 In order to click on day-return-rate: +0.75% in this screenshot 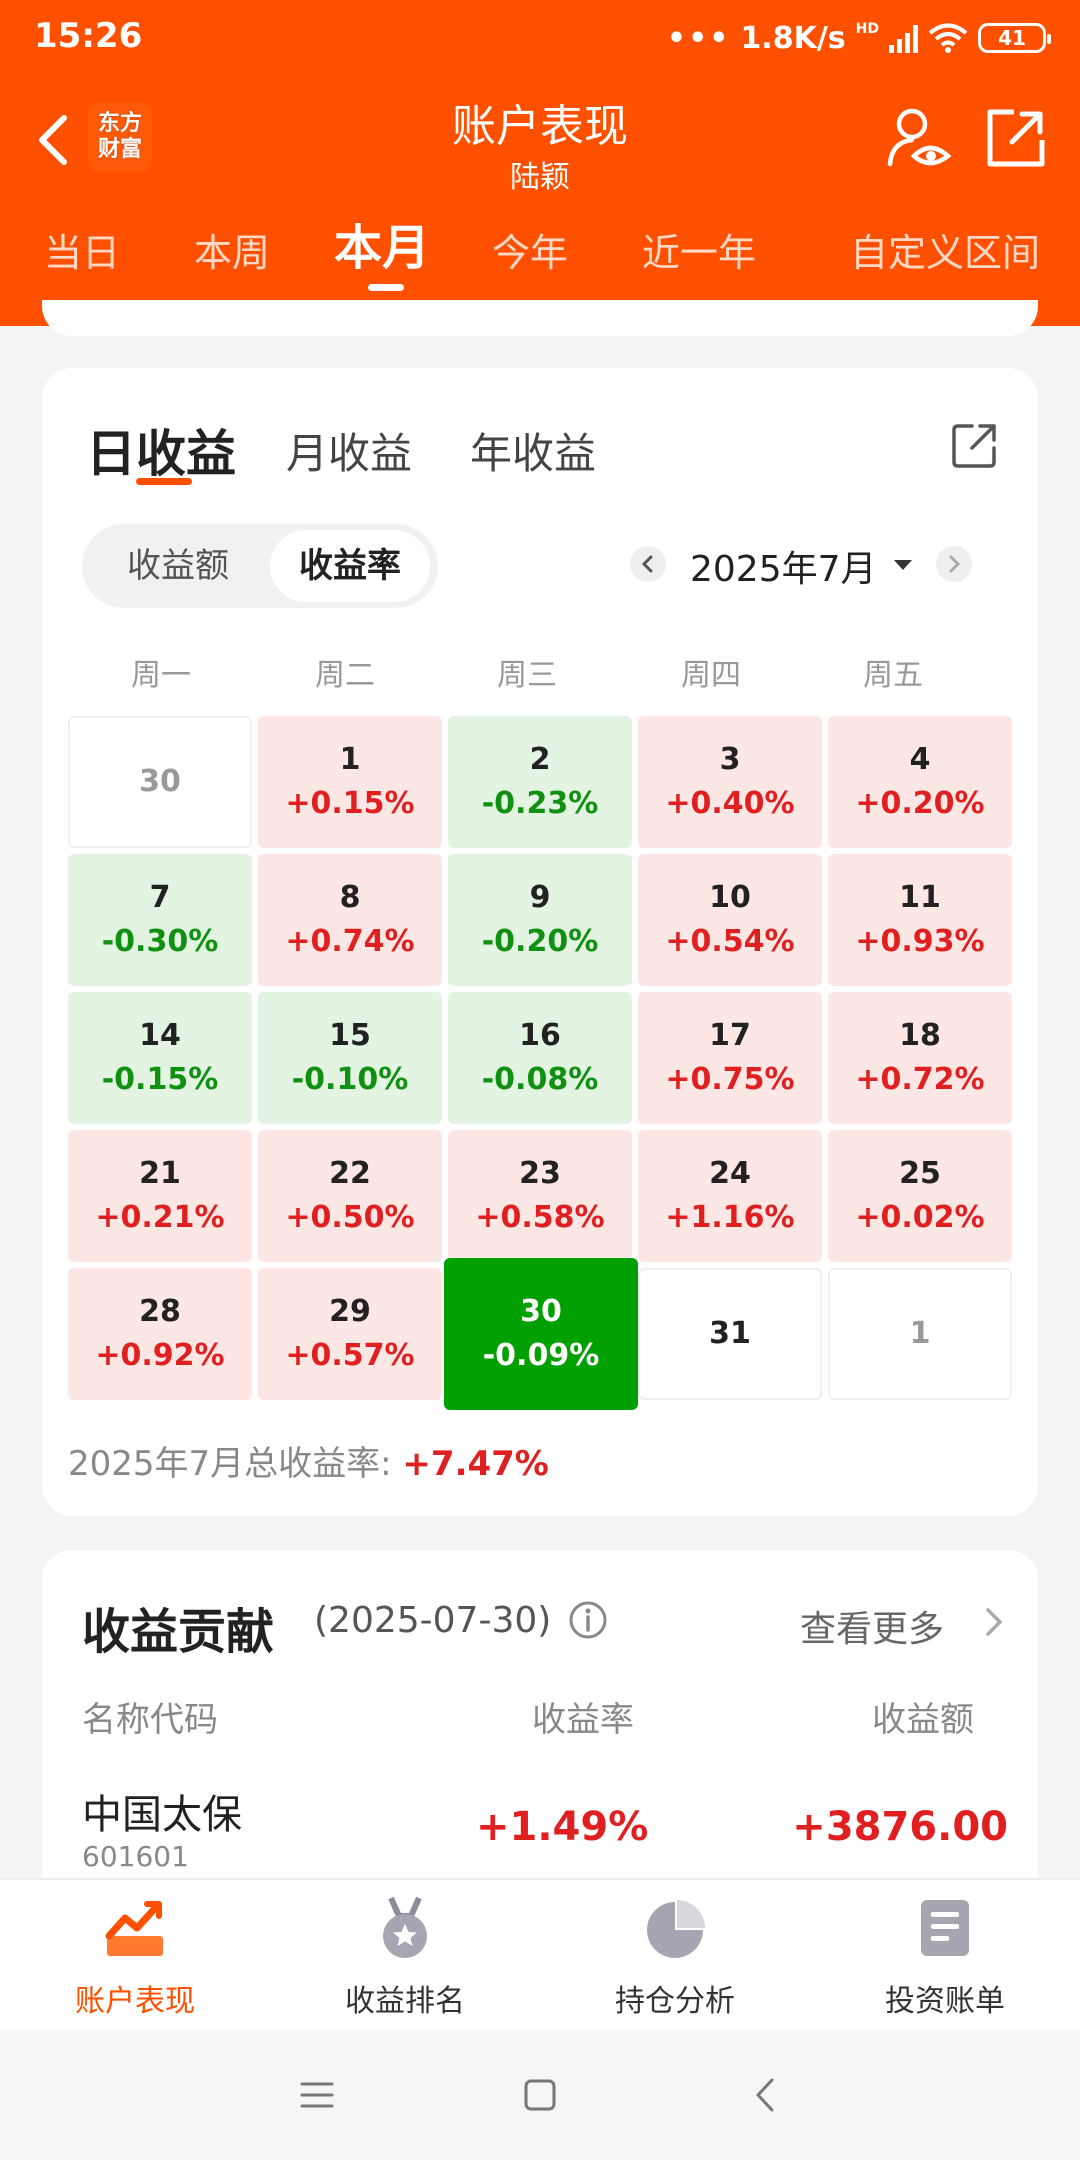, I will do `click(730, 1079)`.